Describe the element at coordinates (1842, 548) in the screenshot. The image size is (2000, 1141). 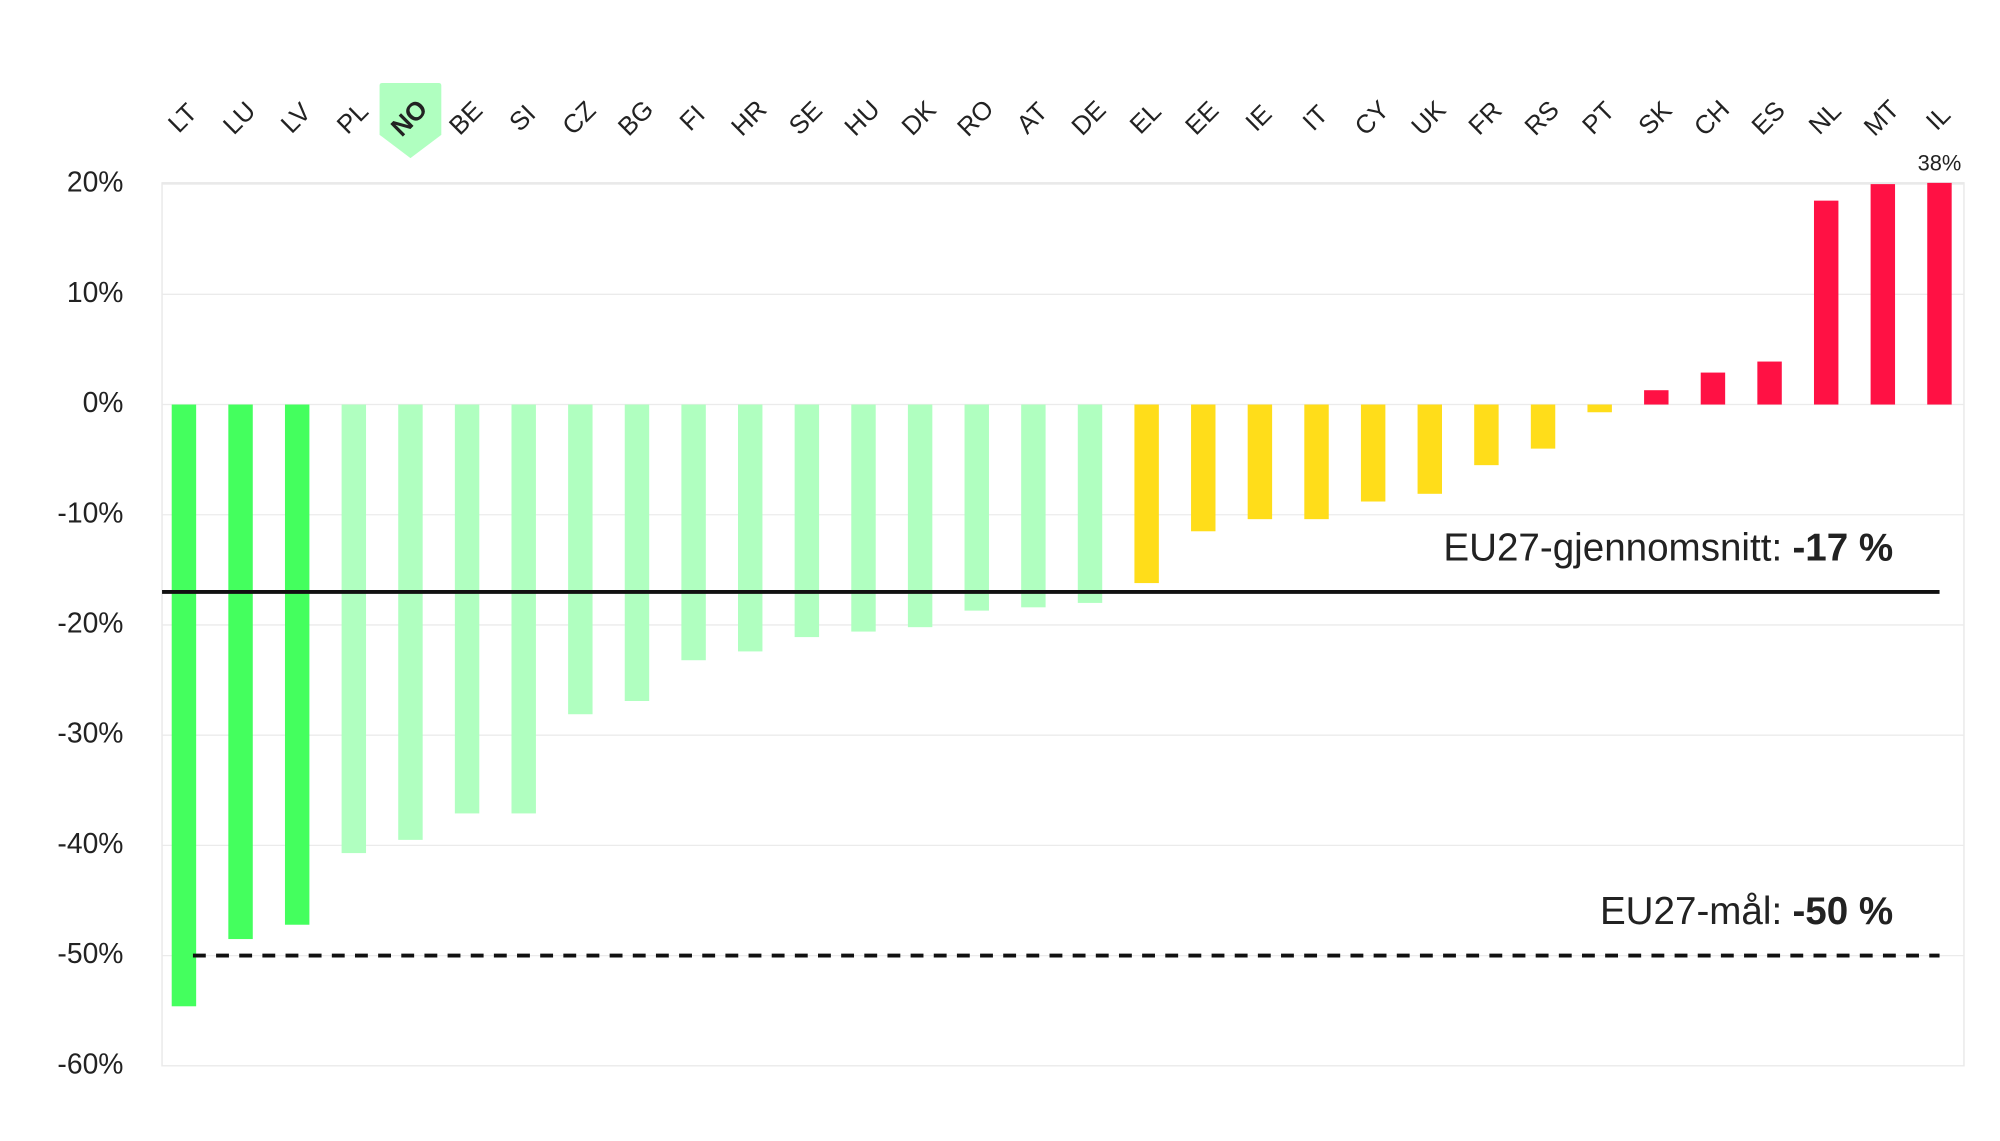
I see `reference-value-label: -17 %` at that location.